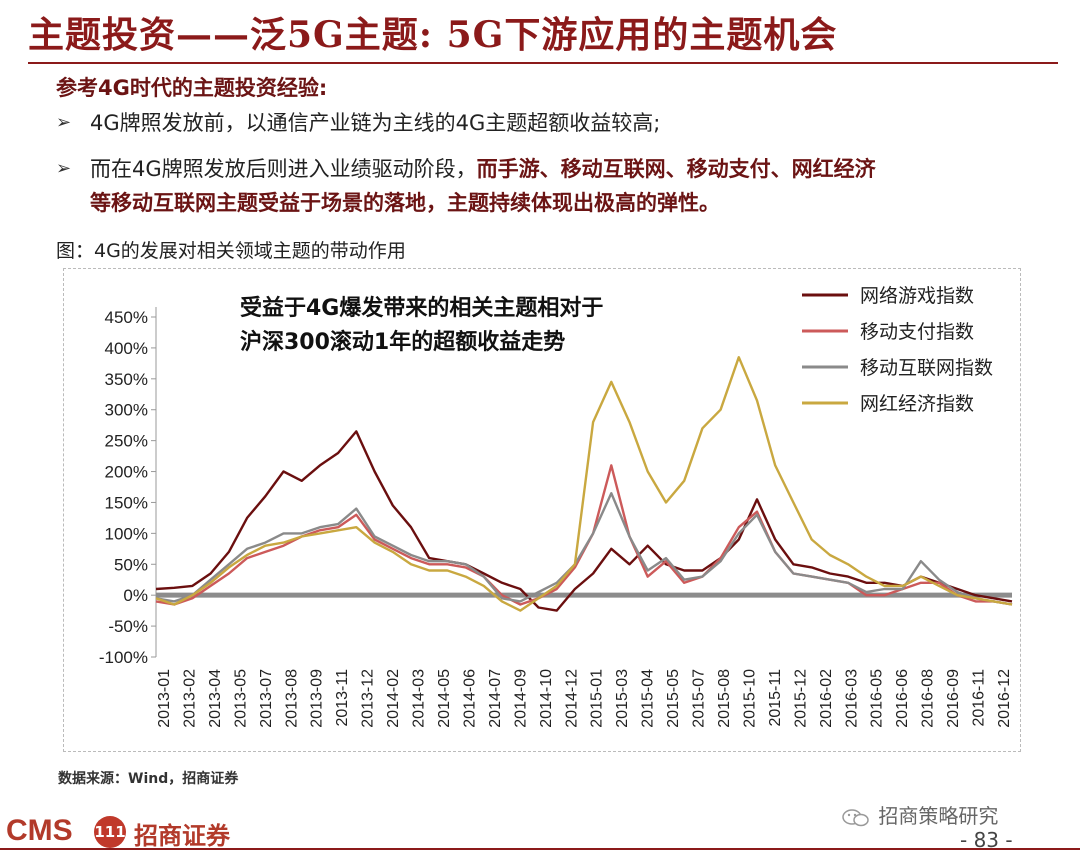 The height and width of the screenshot is (858, 1080). I want to click on logo-badge-icon: 111, so click(110, 832).